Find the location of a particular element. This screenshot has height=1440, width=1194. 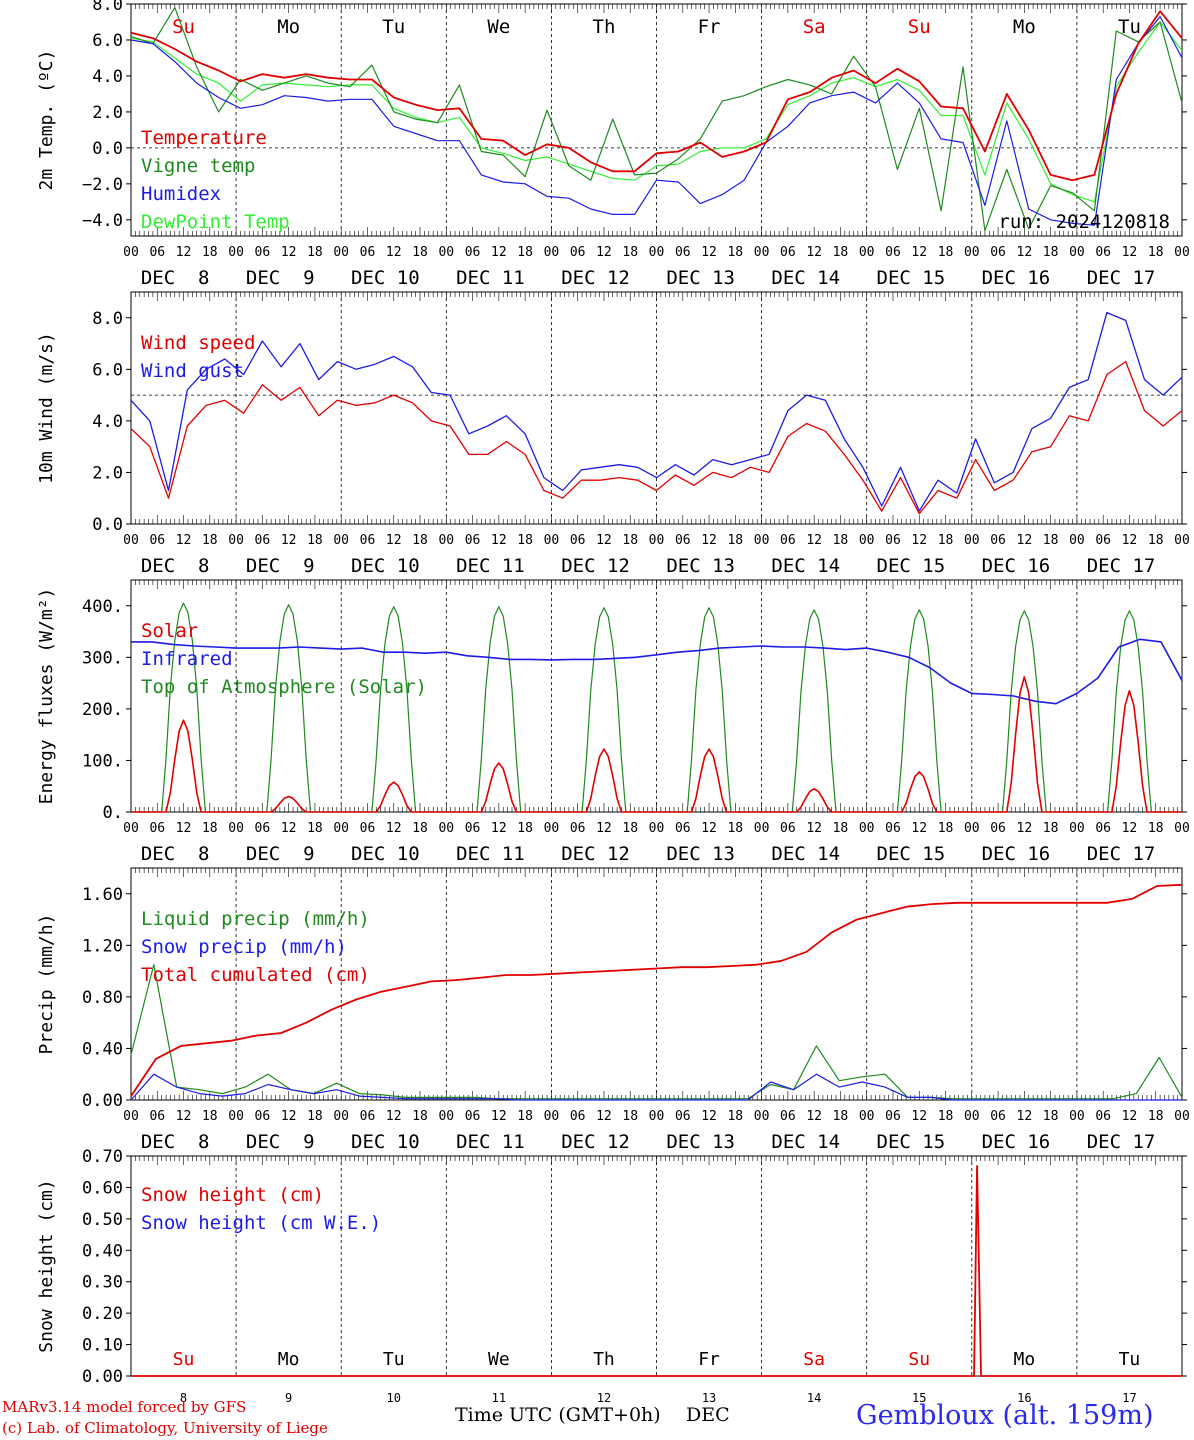

y-tick-label: 0.60 is located at coordinates (102, 1188).